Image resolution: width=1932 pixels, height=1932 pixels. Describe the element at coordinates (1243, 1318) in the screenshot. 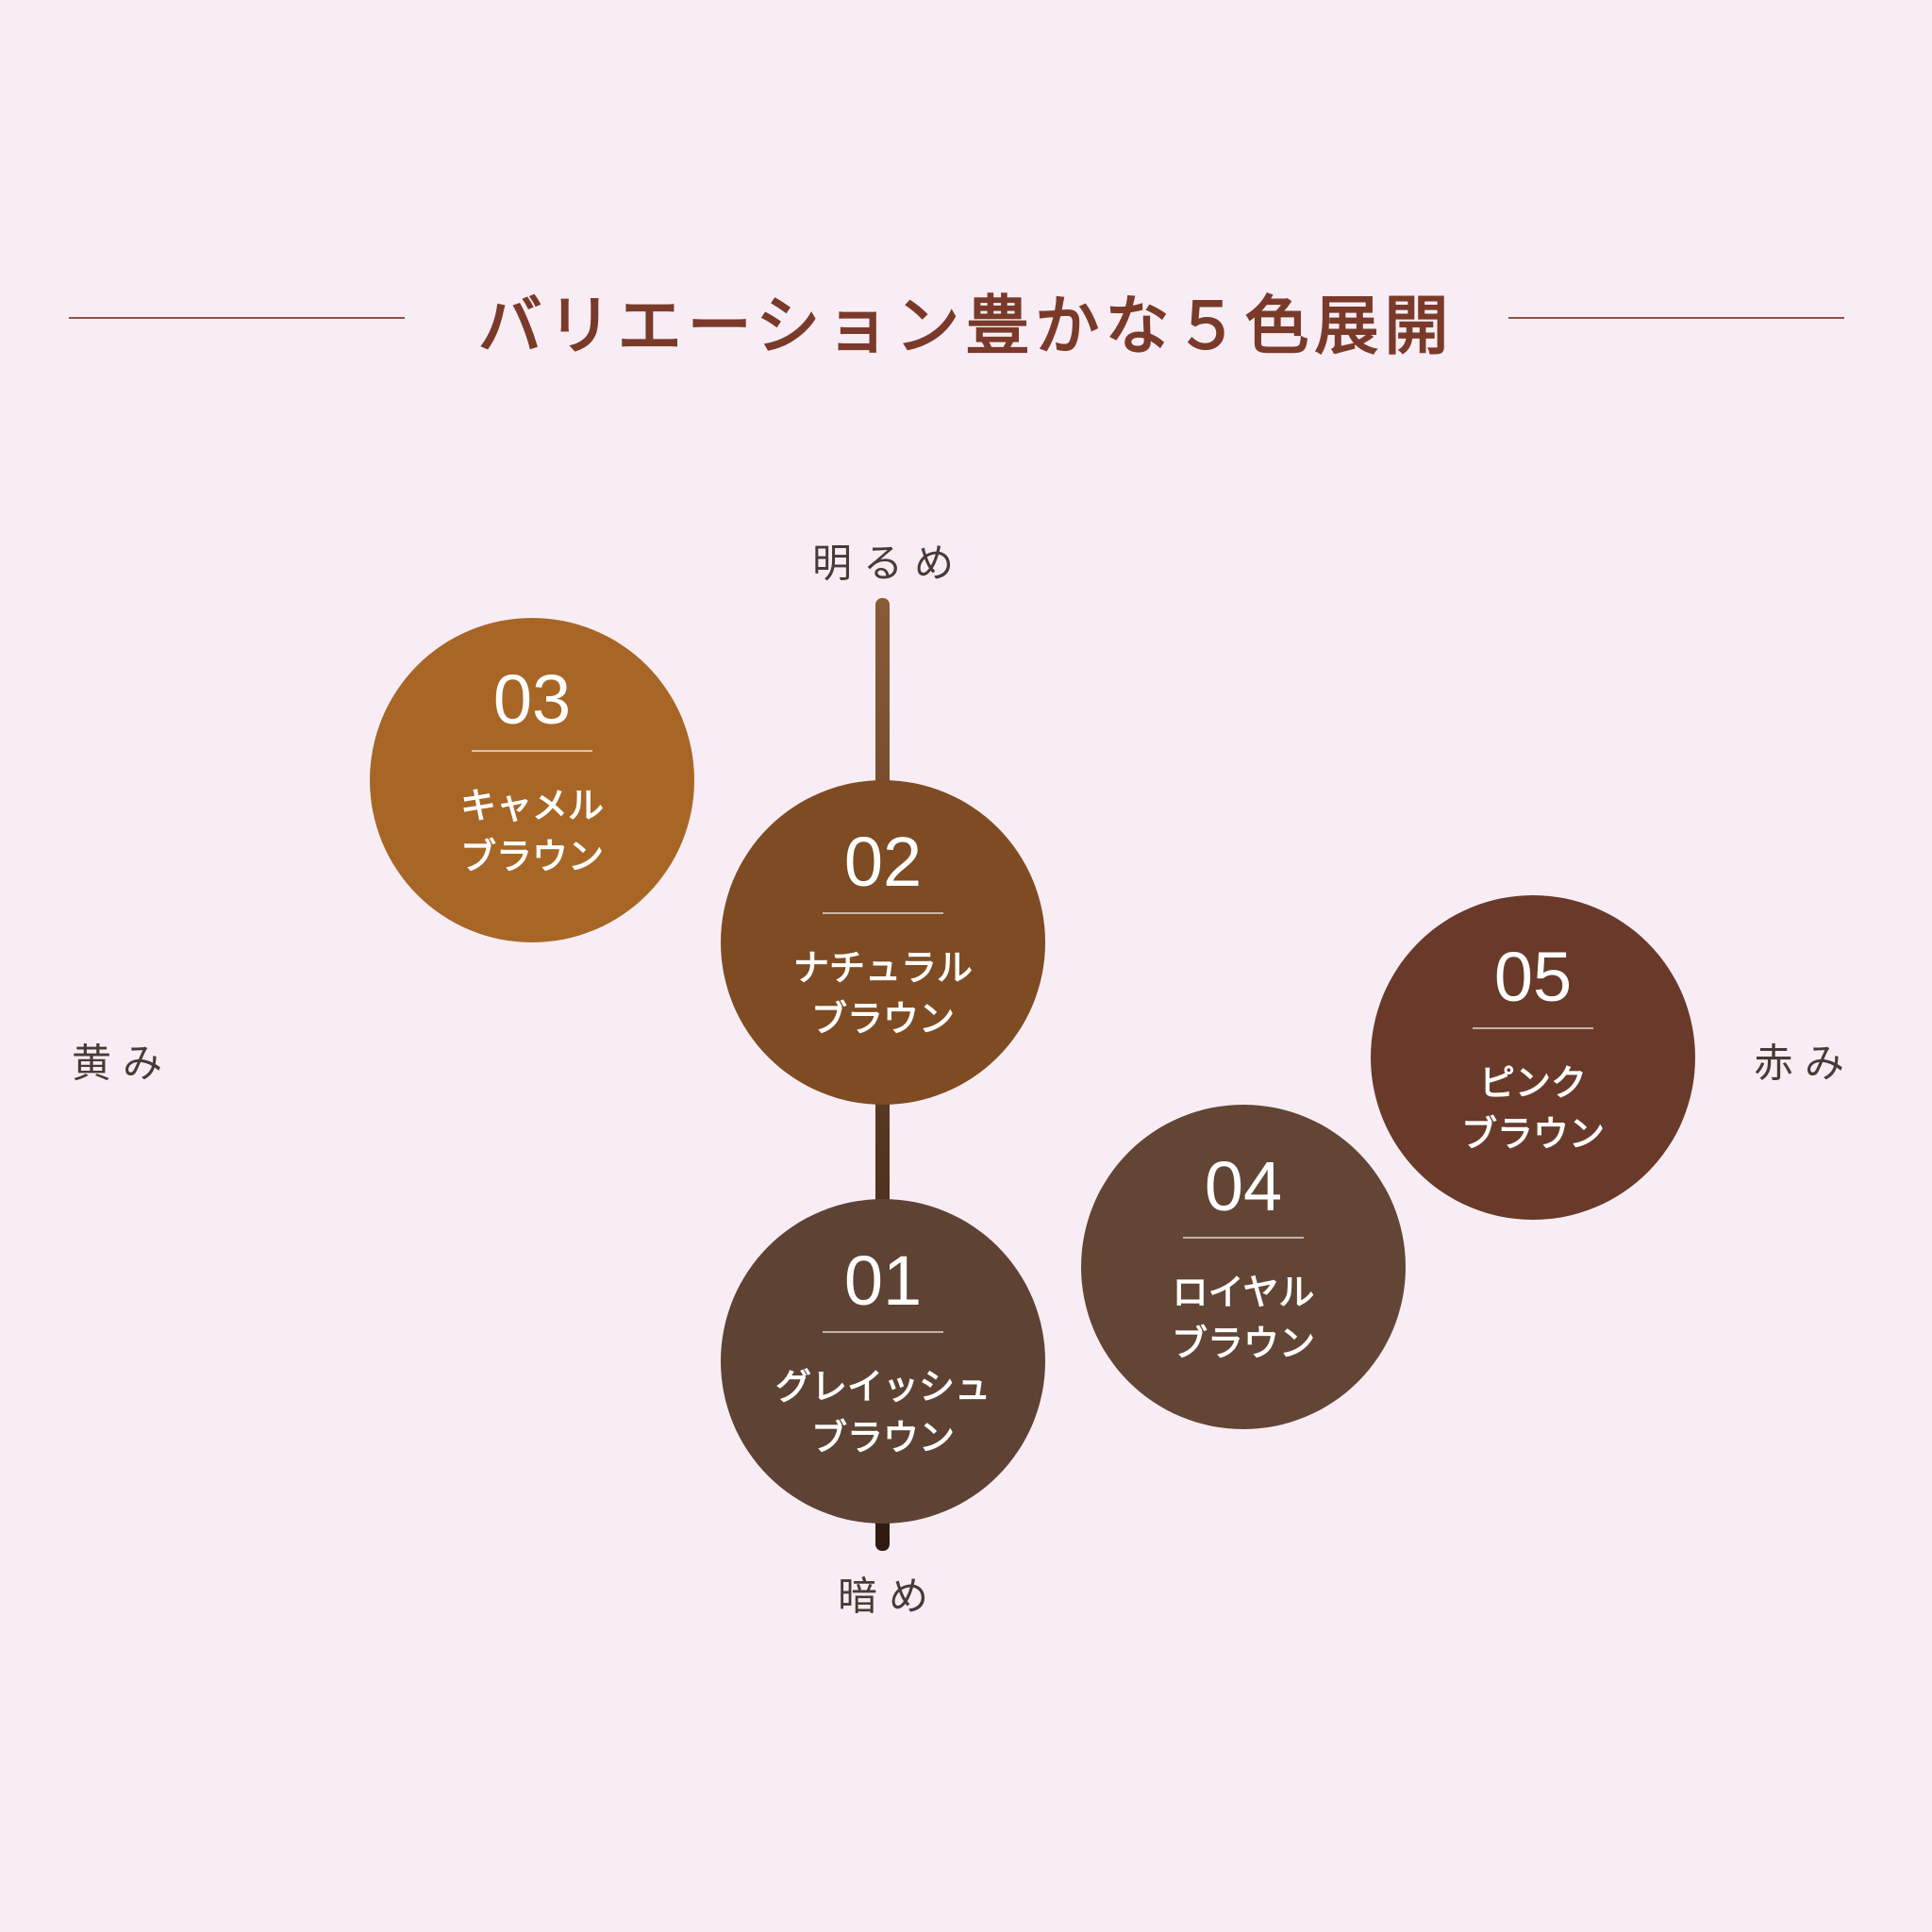

I see `variant-name: ロイヤル ブラウン` at that location.